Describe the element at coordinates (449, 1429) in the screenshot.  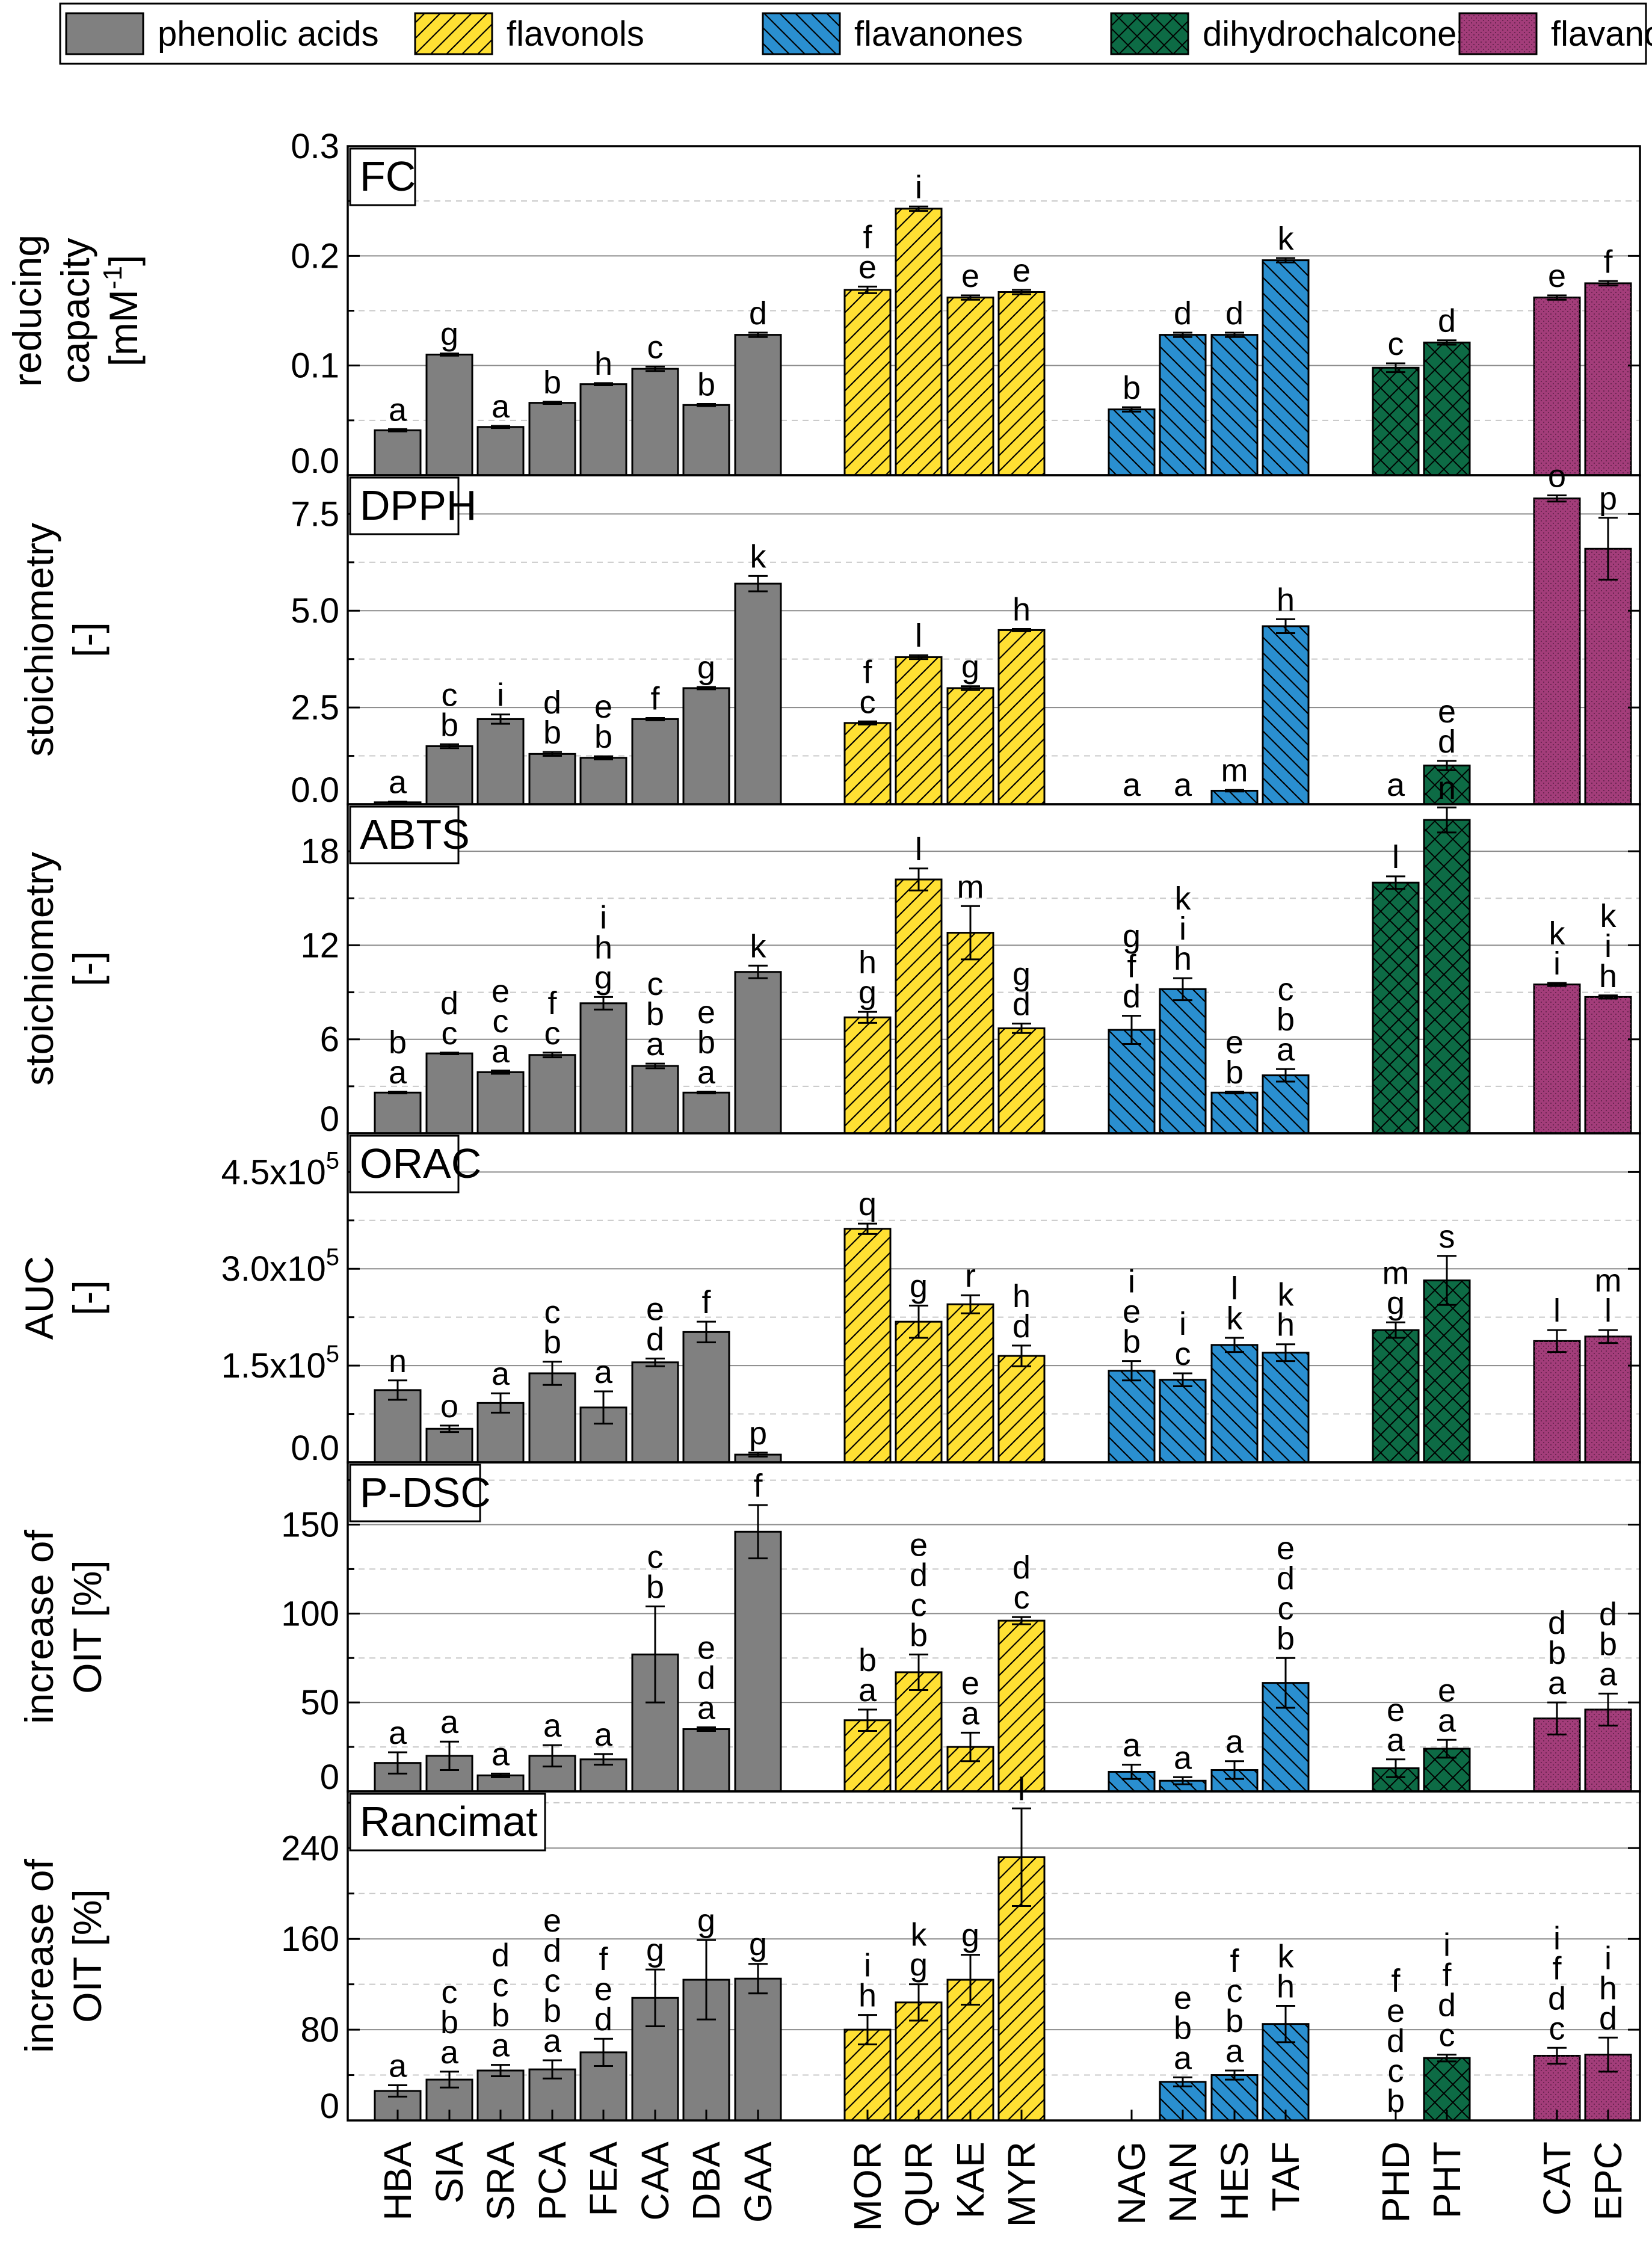
I see `error-bar-orac-sia` at that location.